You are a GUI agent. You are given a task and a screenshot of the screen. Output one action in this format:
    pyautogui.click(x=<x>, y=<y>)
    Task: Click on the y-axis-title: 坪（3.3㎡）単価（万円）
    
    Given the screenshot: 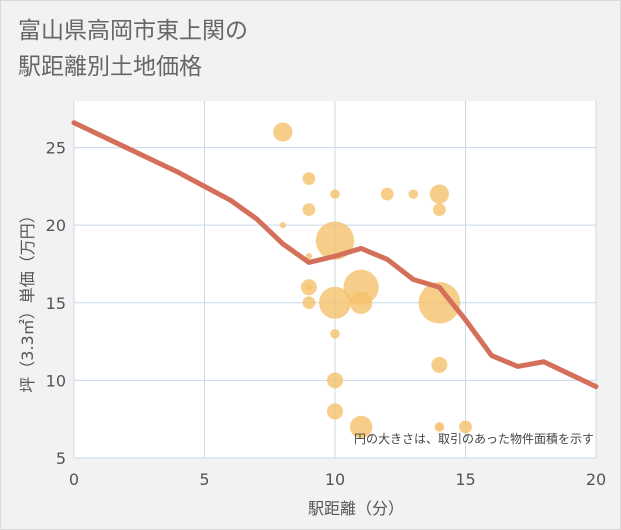 What is the action you would take?
    pyautogui.click(x=27, y=299)
    